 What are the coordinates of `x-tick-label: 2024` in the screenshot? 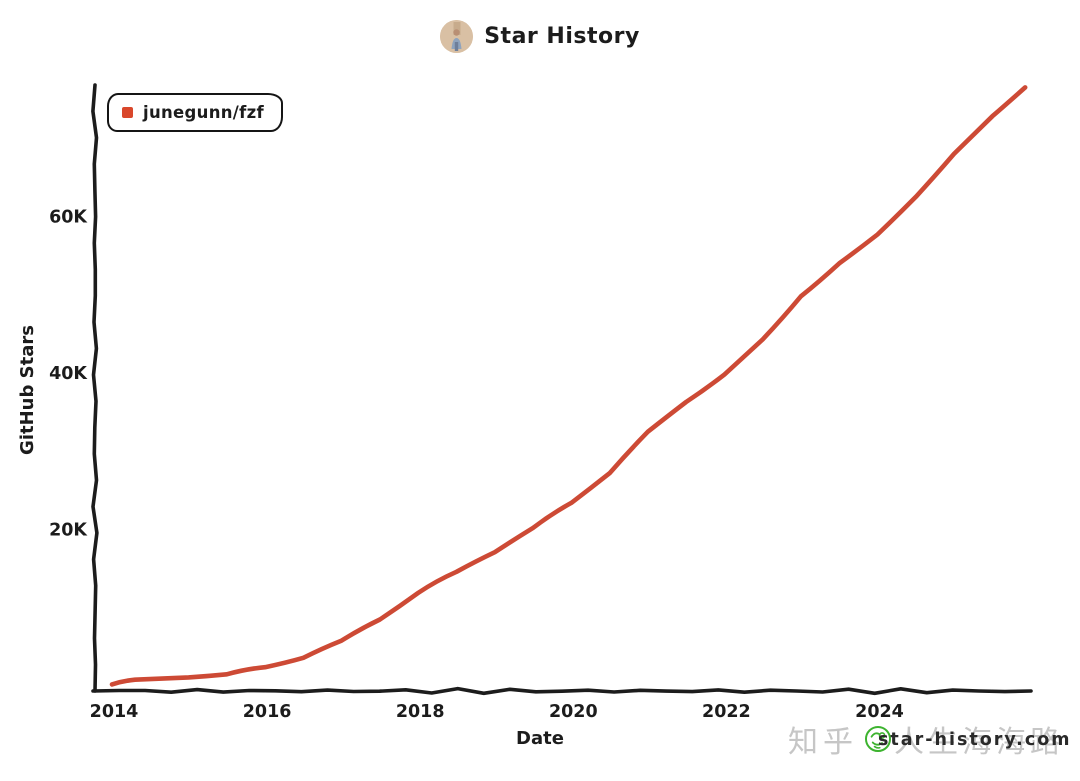 It's located at (879, 712).